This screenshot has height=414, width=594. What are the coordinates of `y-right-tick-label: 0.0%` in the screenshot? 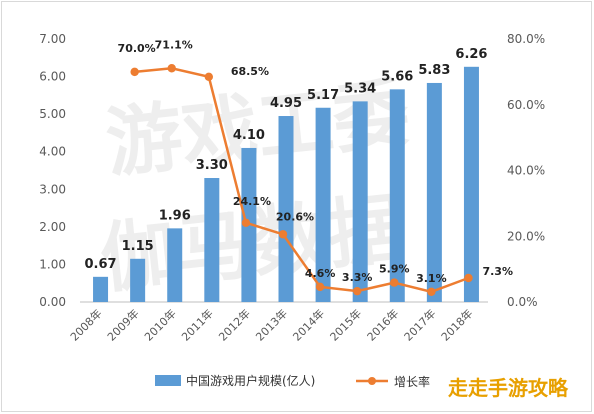 It's located at (522, 302).